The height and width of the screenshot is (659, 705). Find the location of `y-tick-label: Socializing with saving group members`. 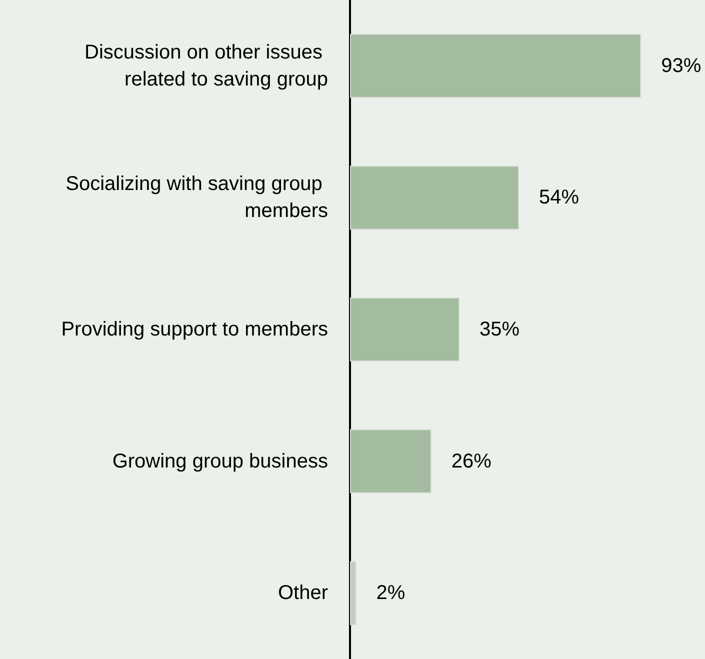

y-tick-label: Socializing with saving group members is located at coordinates (197, 197).